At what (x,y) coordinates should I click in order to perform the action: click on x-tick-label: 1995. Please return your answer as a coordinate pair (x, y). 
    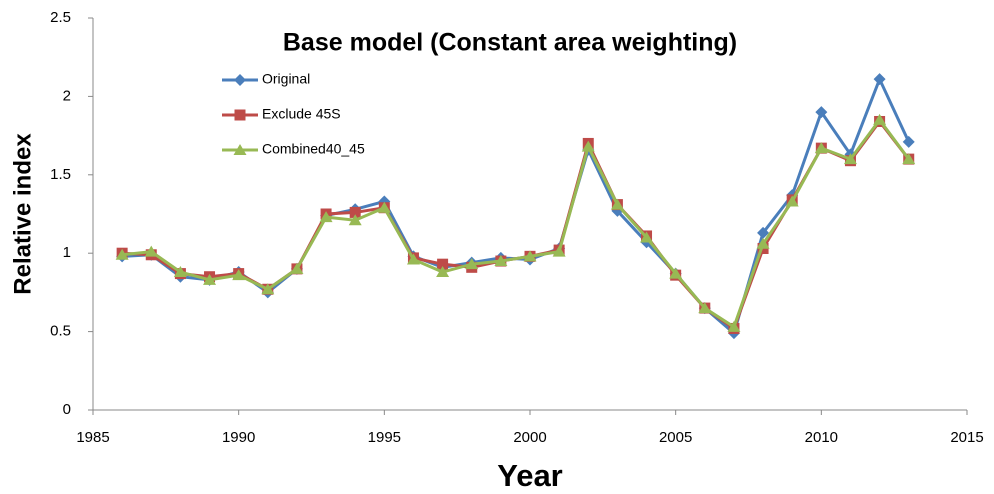
    Looking at the image, I should click on (384, 437).